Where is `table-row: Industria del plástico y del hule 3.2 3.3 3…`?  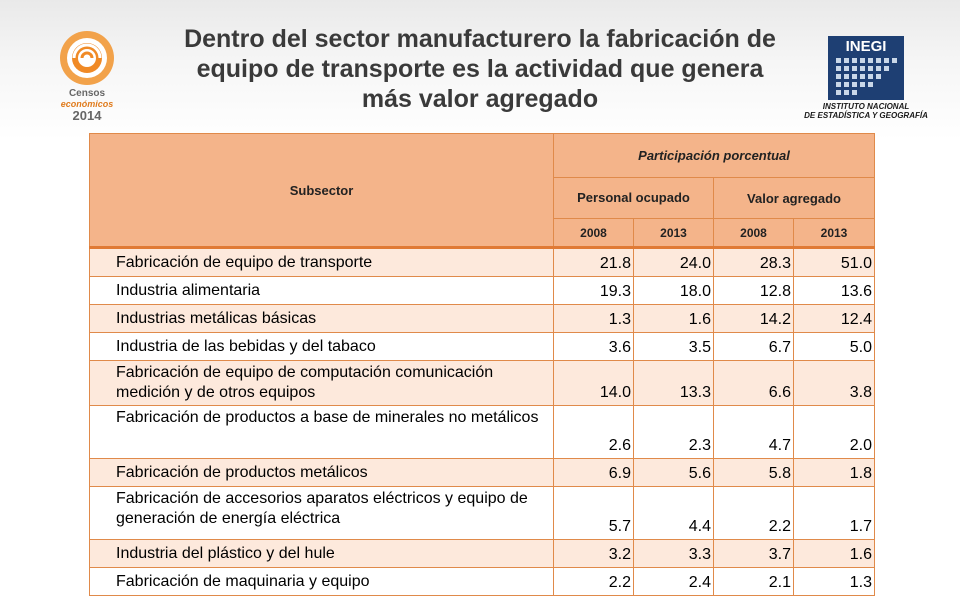 table-row: Industria del plástico y del hule 3.2 3.3 3… is located at coordinates (482, 553).